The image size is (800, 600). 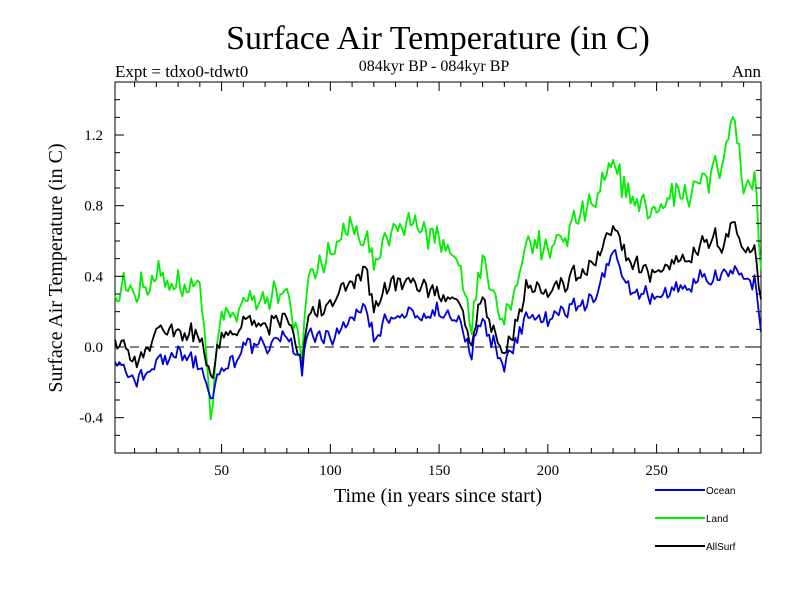 I want to click on legend-label-allsurf: AllSurf, so click(x=721, y=547).